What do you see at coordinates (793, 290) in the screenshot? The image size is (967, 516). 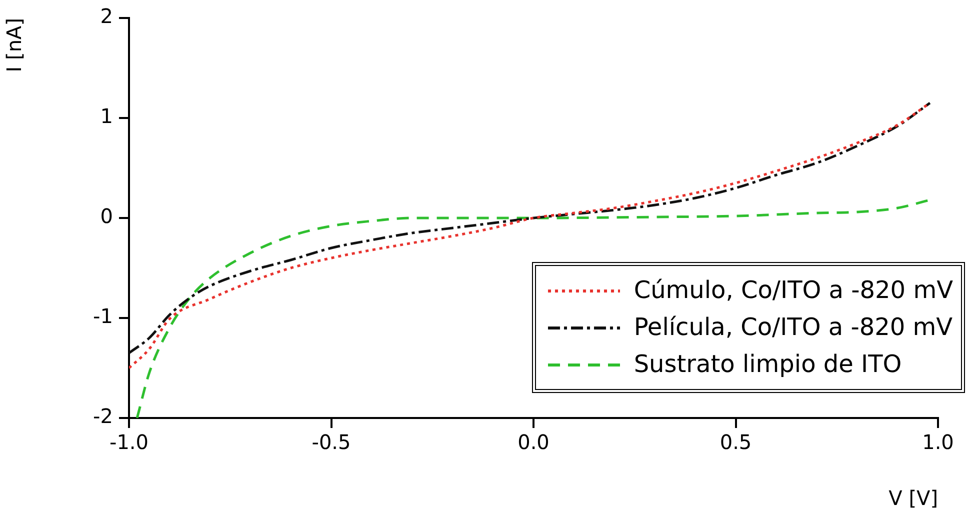 I see `legend-label: Cúmulo, Co/ITO a -820 mV` at bounding box center [793, 290].